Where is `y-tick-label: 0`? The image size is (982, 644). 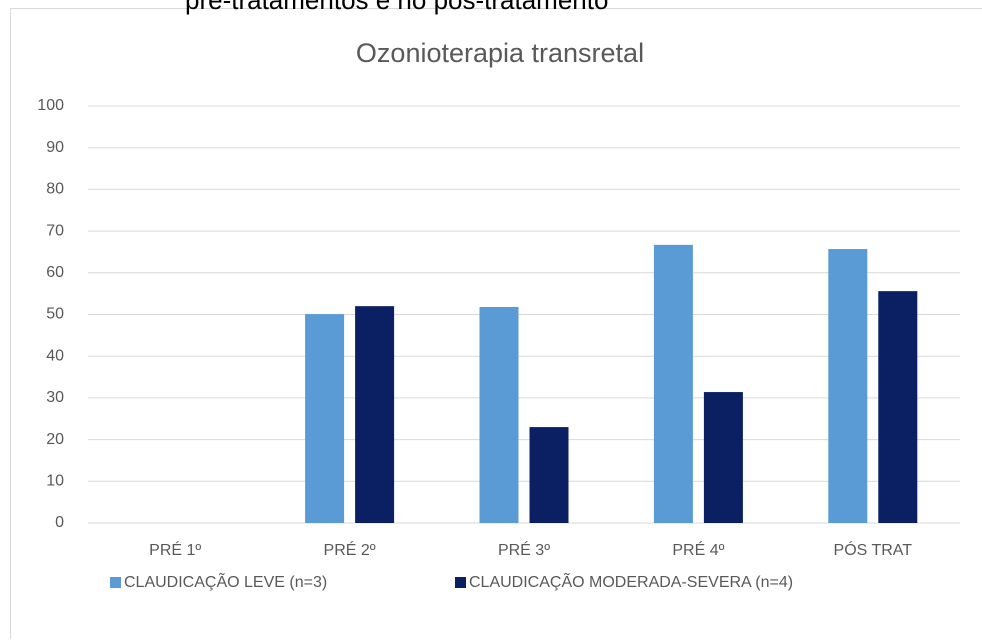
y-tick-label: 0 is located at coordinates (59, 522).